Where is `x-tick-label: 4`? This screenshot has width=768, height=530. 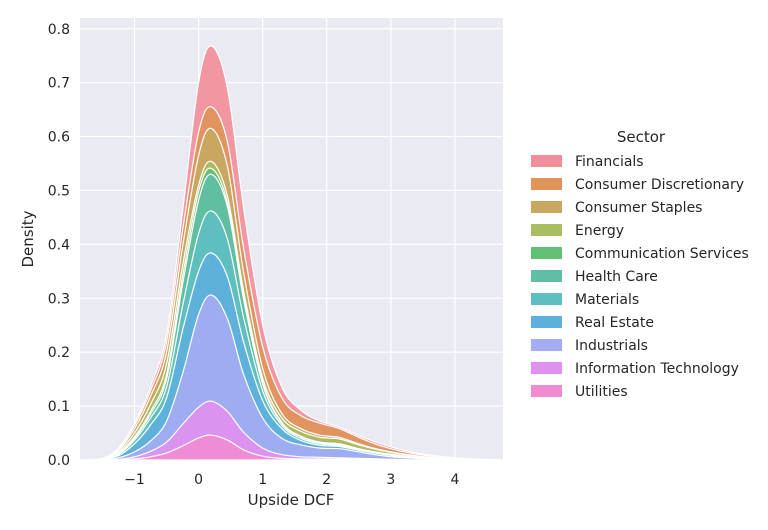
x-tick-label: 4 is located at coordinates (454, 480).